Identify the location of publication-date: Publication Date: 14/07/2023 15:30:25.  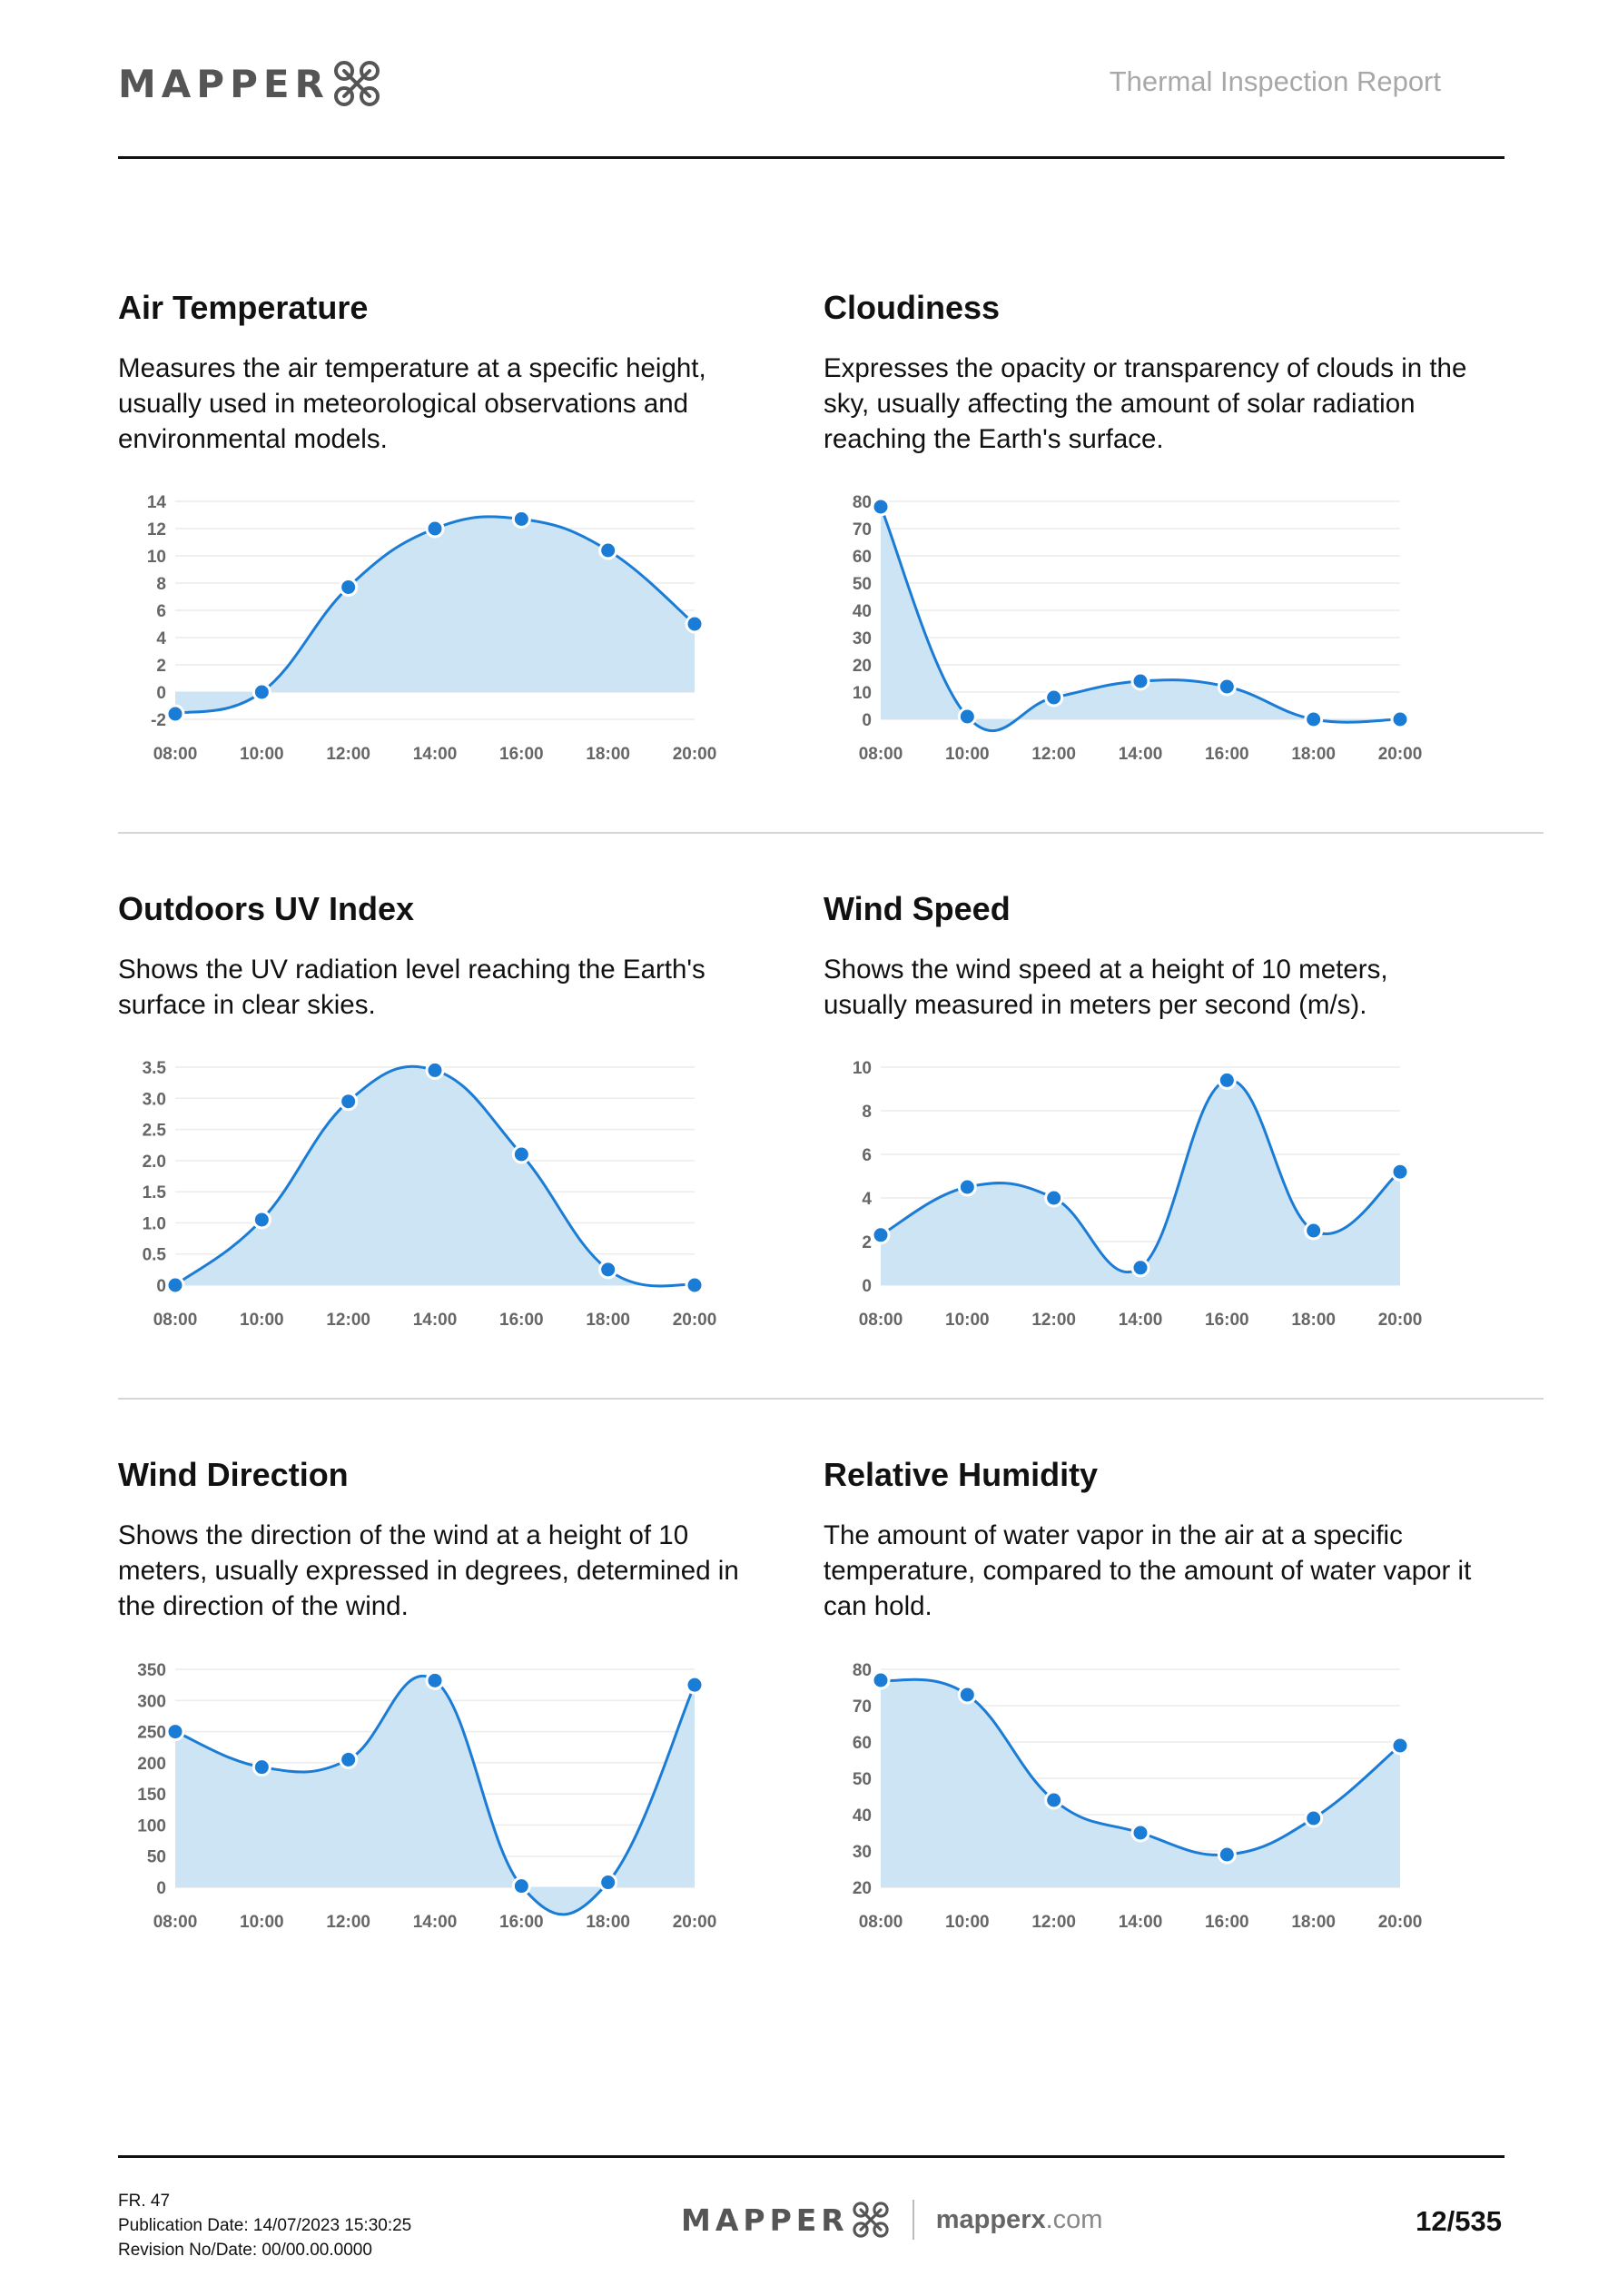
(265, 2225).